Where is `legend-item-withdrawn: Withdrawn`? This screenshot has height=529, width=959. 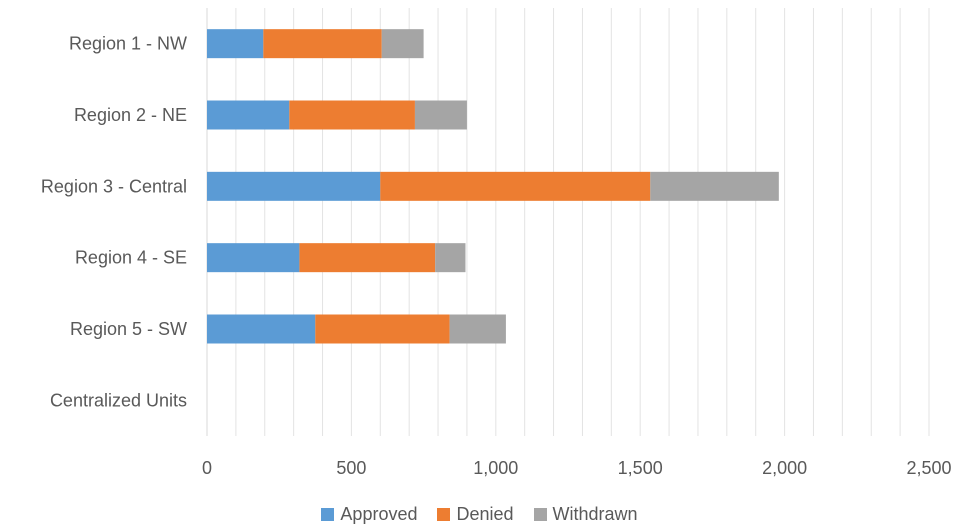
legend-item-withdrawn: Withdrawn is located at coordinates (585, 514).